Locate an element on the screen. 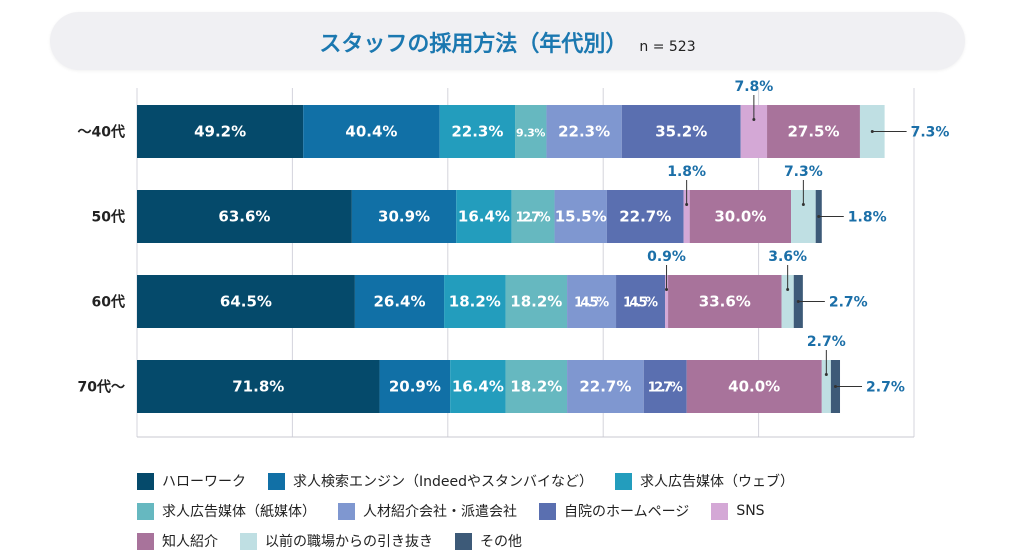 The image size is (1016, 558). data-label: 9.3% is located at coordinates (530, 133).